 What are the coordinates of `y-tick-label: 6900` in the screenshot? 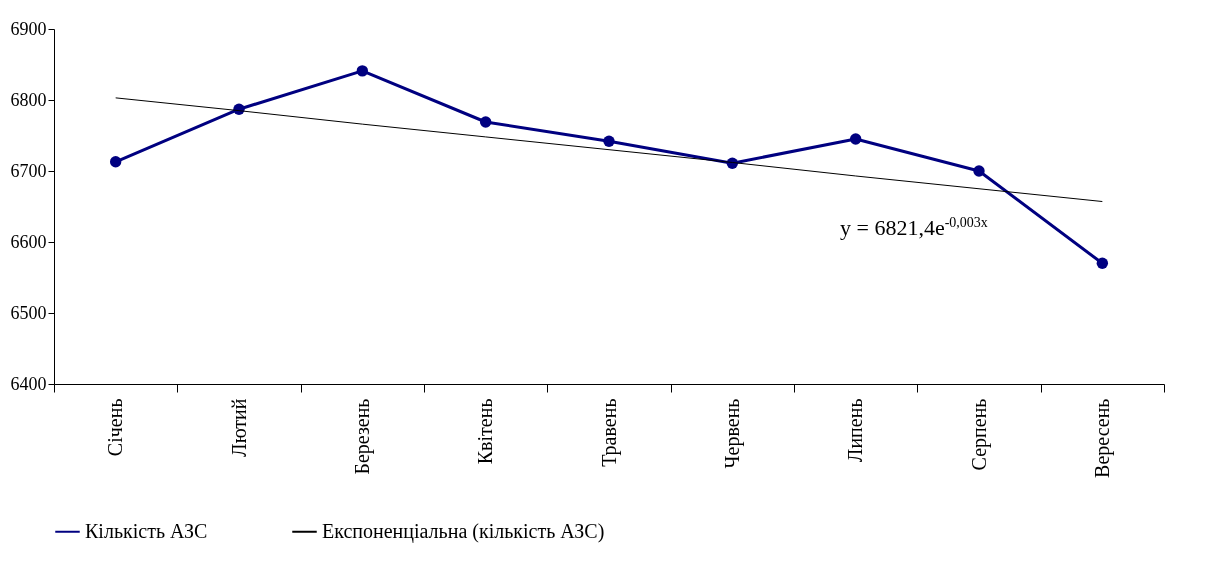 It's located at (28, 28).